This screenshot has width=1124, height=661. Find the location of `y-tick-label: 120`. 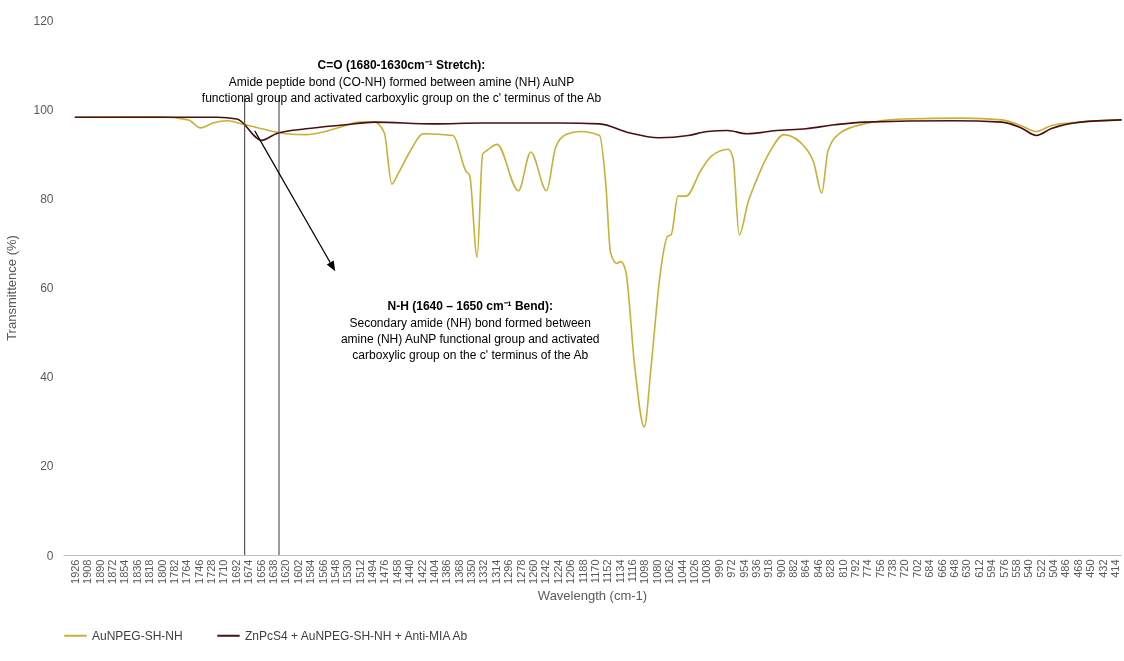

y-tick-label: 120 is located at coordinates (43, 20).